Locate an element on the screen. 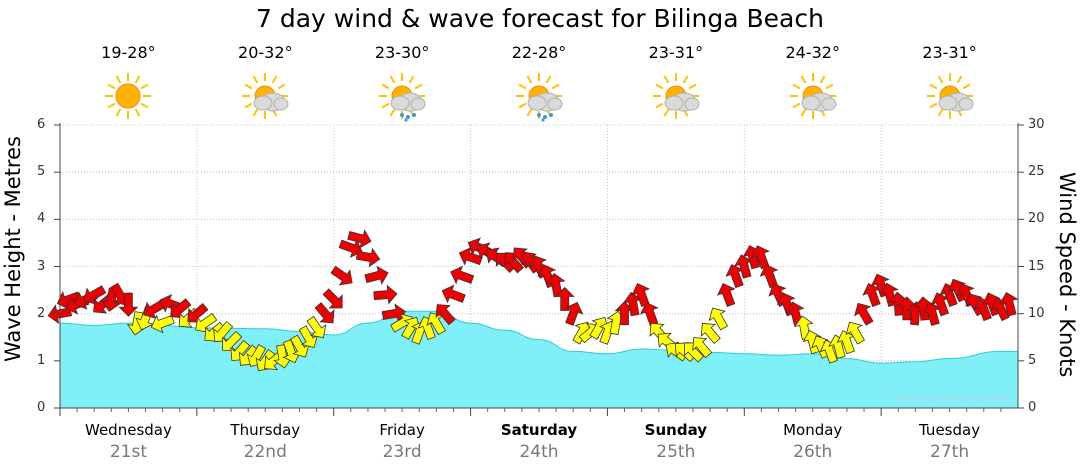 This screenshot has height=475, width=1080. right-tick-label: 30 is located at coordinates (1036, 124).